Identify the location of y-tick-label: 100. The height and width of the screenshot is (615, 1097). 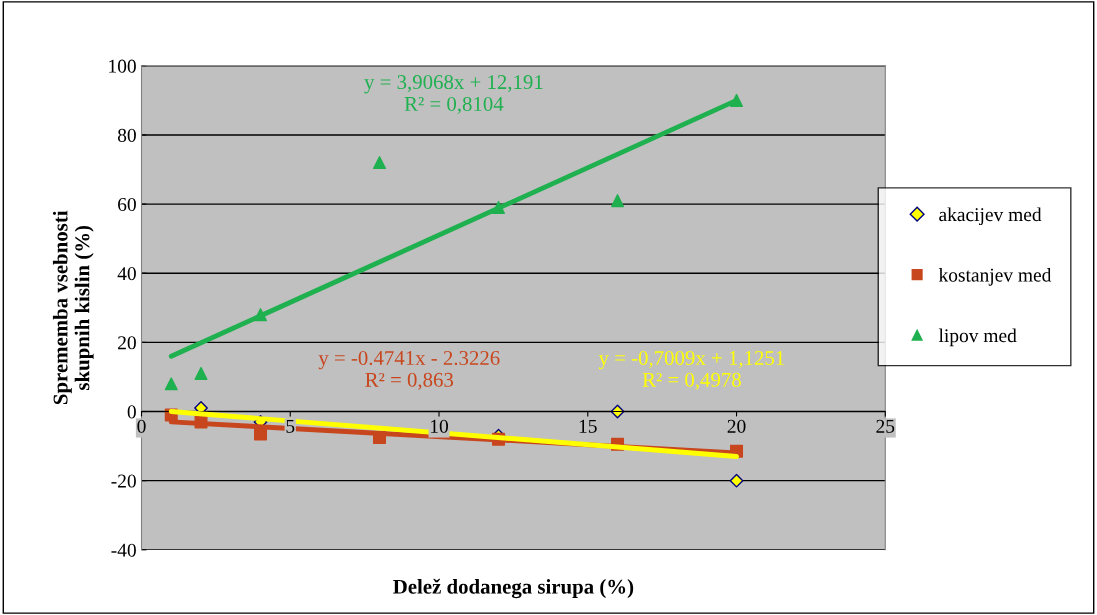
(122, 66).